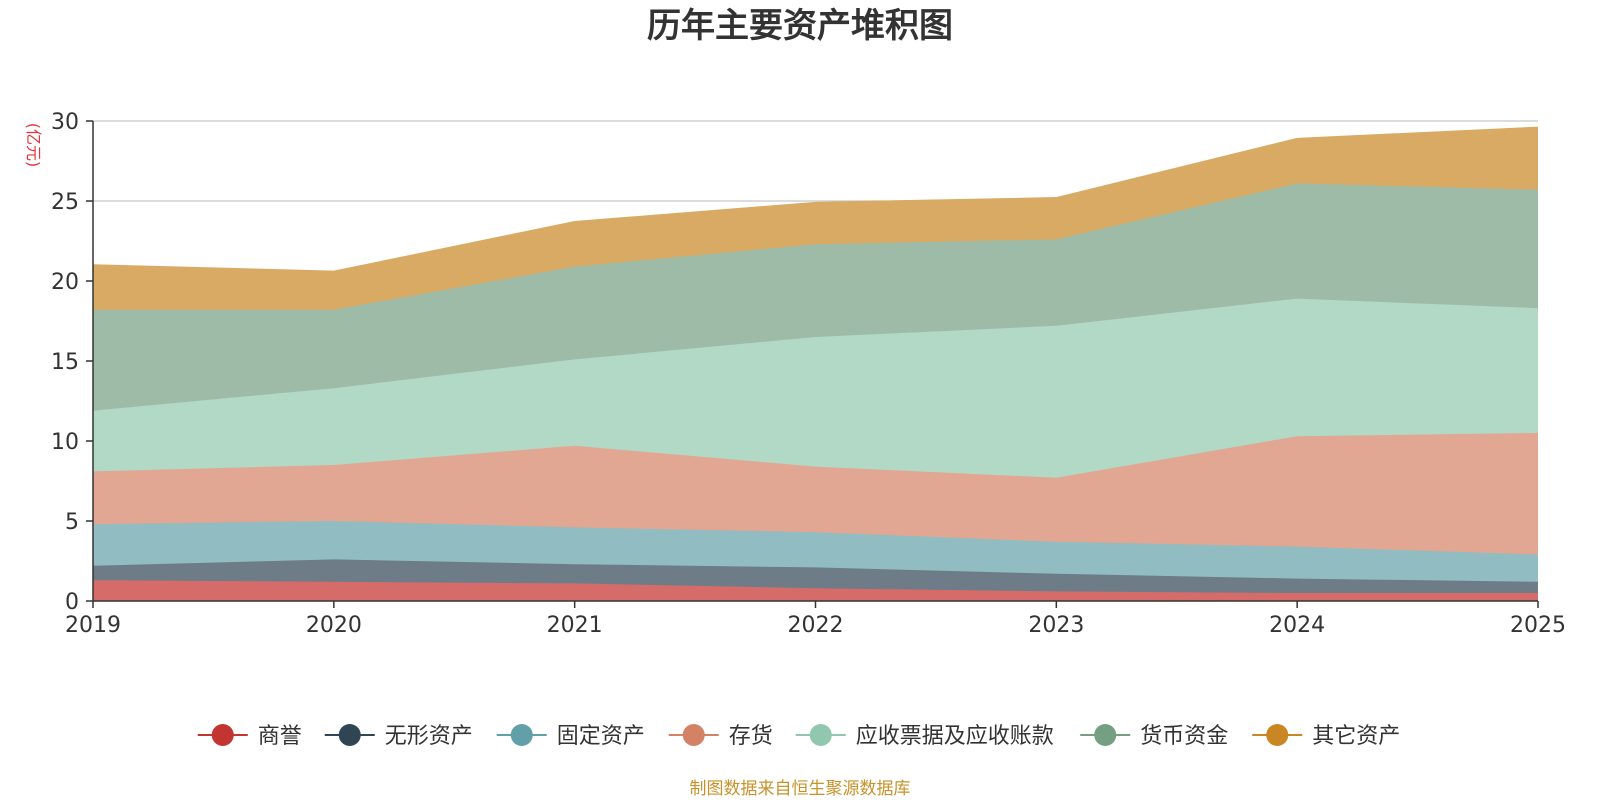 The height and width of the screenshot is (800, 1600). Describe the element at coordinates (93, 625) in the screenshot. I see `x-tick-label: 2019` at that location.